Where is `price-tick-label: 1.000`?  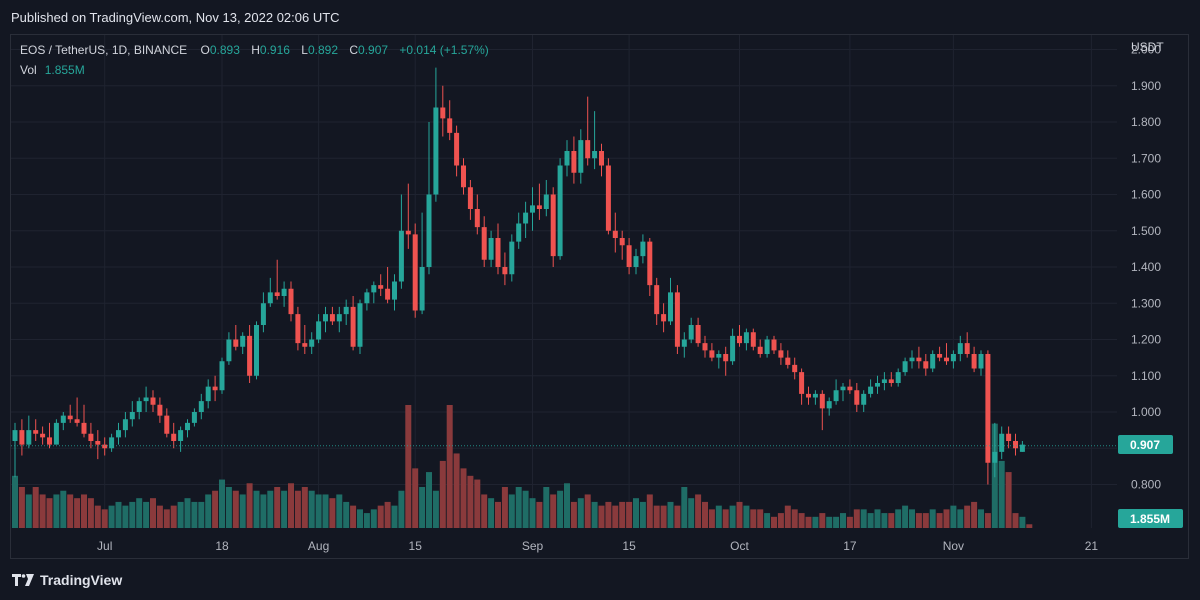
price-tick-label: 1.000 is located at coordinates (1146, 412).